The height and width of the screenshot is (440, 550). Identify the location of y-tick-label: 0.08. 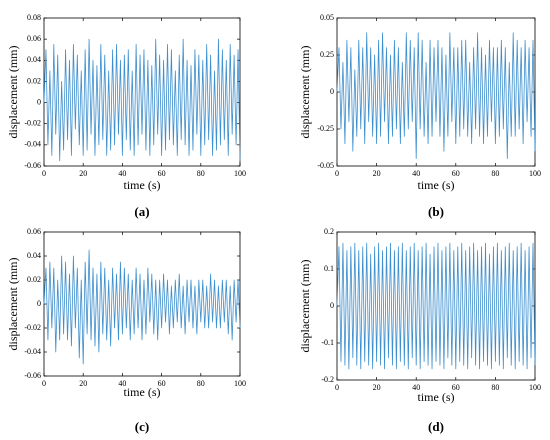
(34, 17).